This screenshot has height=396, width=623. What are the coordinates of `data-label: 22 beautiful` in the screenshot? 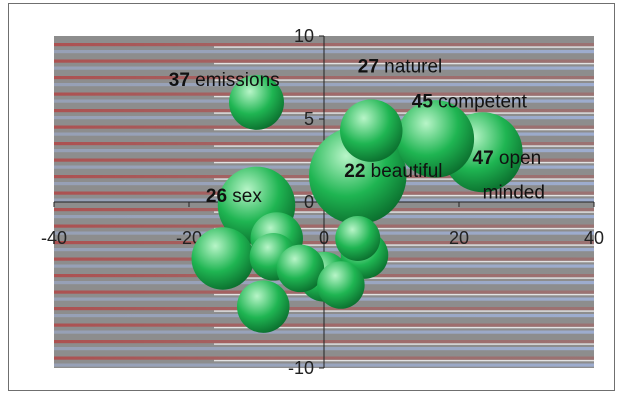 It's located at (393, 171).